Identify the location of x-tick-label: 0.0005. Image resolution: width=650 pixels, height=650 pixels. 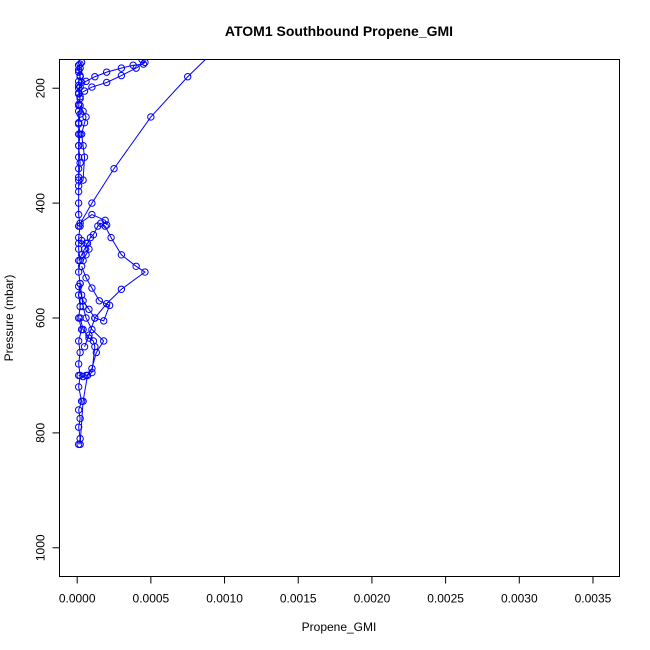
(151, 599).